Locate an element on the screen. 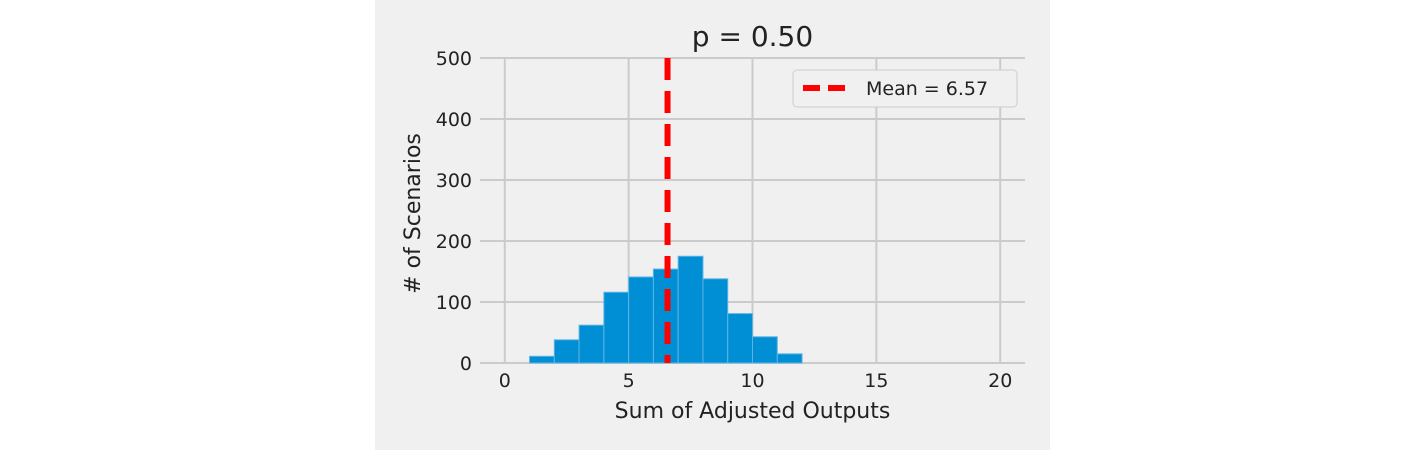  x-tick-label: 20 is located at coordinates (1000, 381).